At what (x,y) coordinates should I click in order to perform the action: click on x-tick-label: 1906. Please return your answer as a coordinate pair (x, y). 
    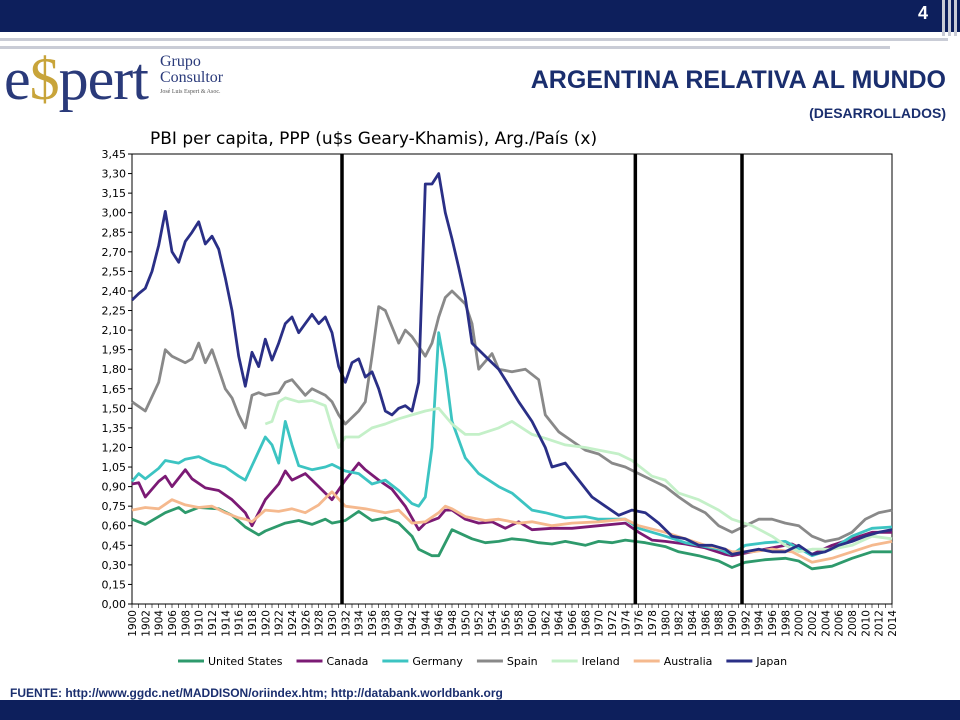
    Looking at the image, I should click on (173, 623).